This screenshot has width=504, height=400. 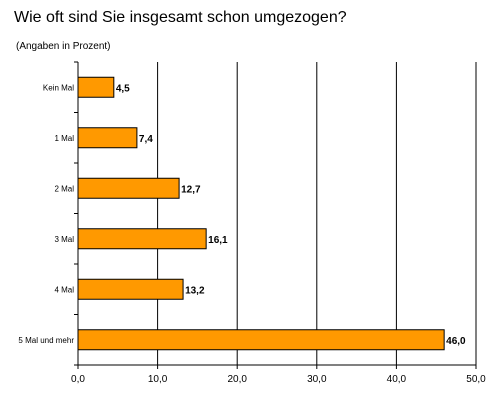 I want to click on category-label: Kein Mal, so click(x=58, y=87).